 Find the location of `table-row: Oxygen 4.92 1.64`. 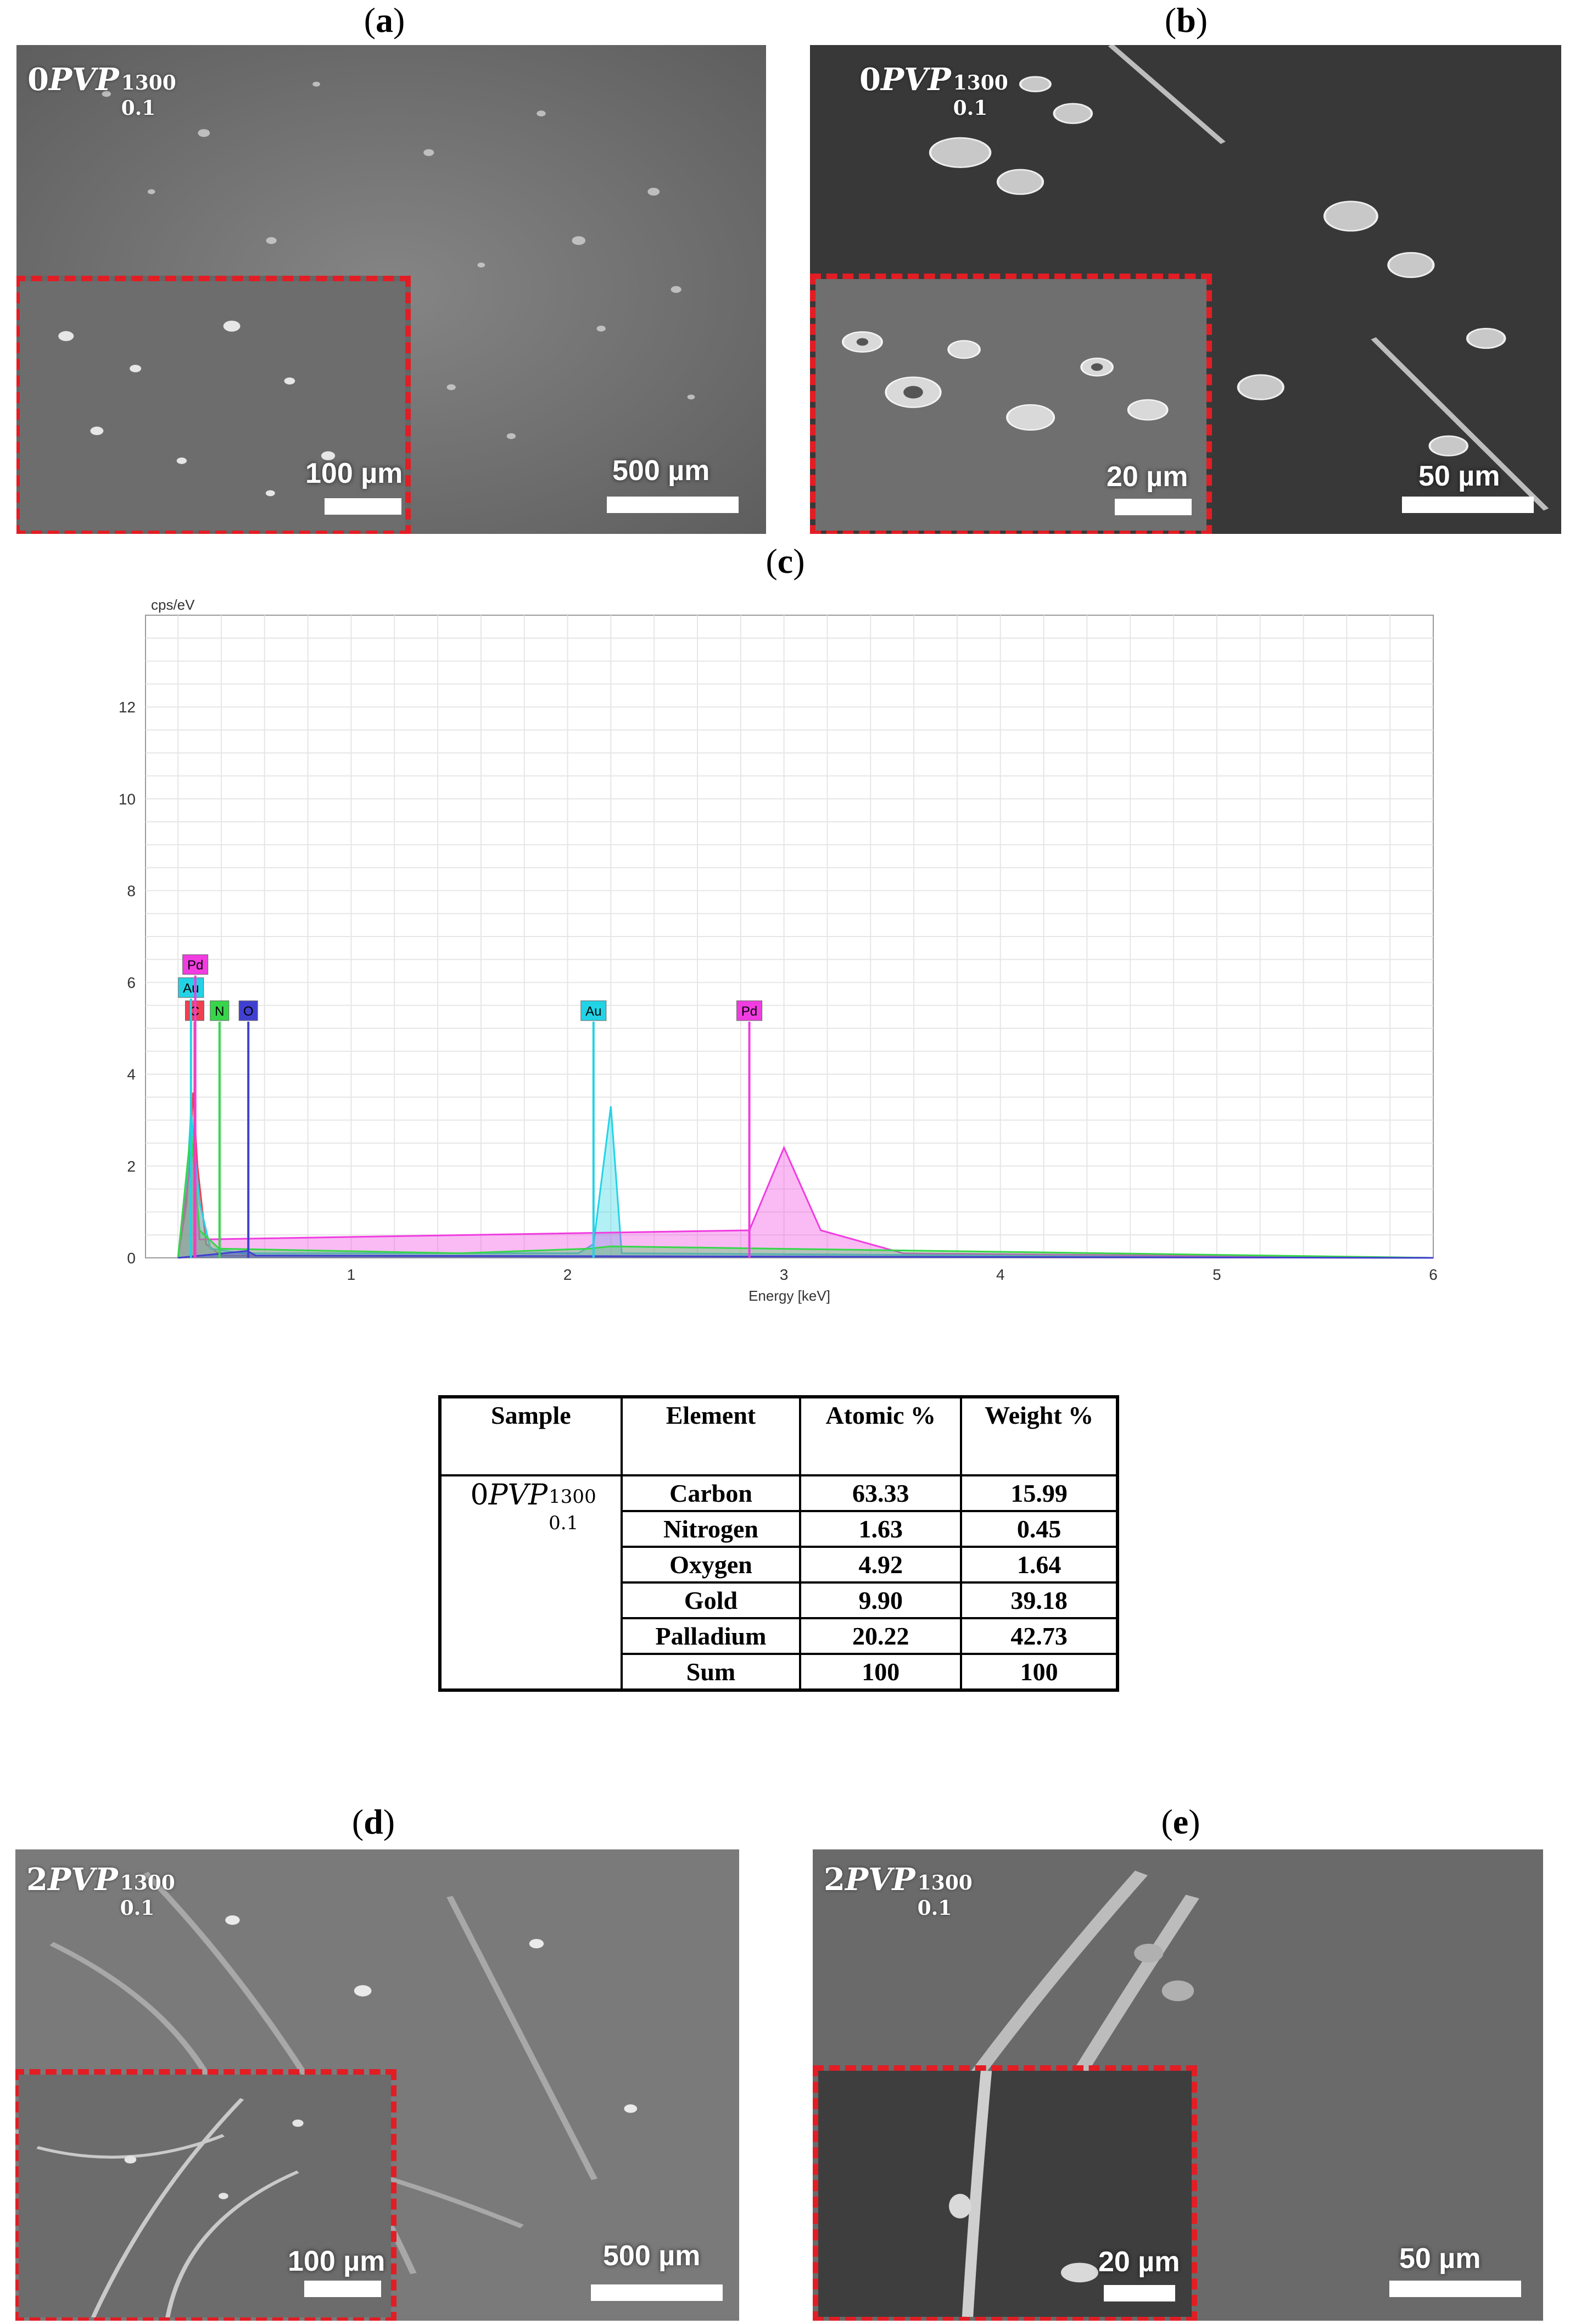

table-row: Oxygen 4.92 1.64 is located at coordinates (779, 1565).